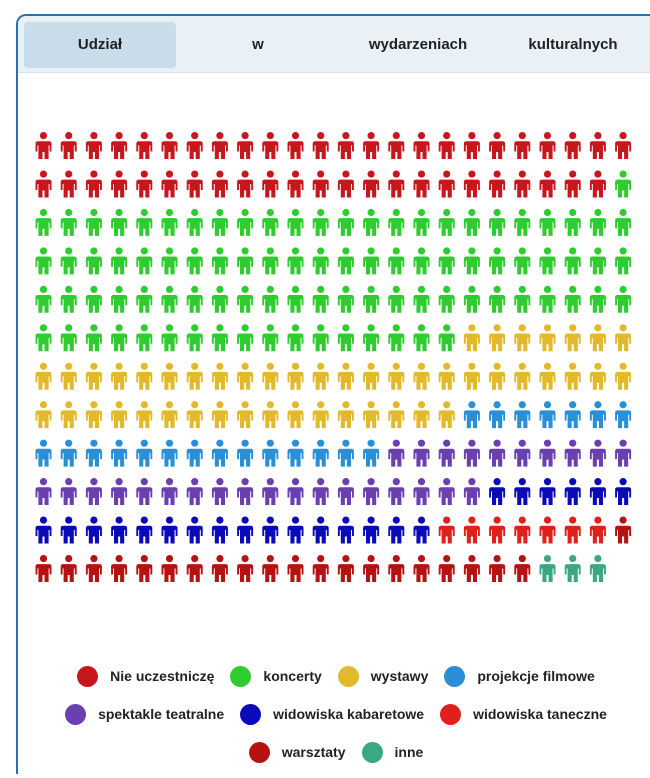  Describe the element at coordinates (313, 752) in the screenshot. I see `legend-label: warsztaty` at that location.